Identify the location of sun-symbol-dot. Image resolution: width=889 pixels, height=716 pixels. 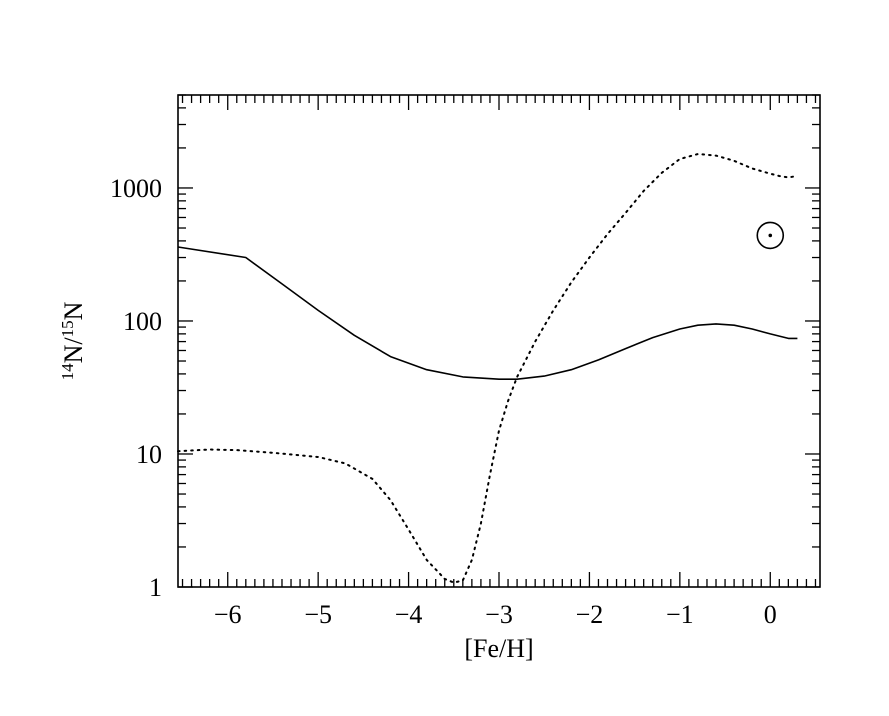
(770, 235).